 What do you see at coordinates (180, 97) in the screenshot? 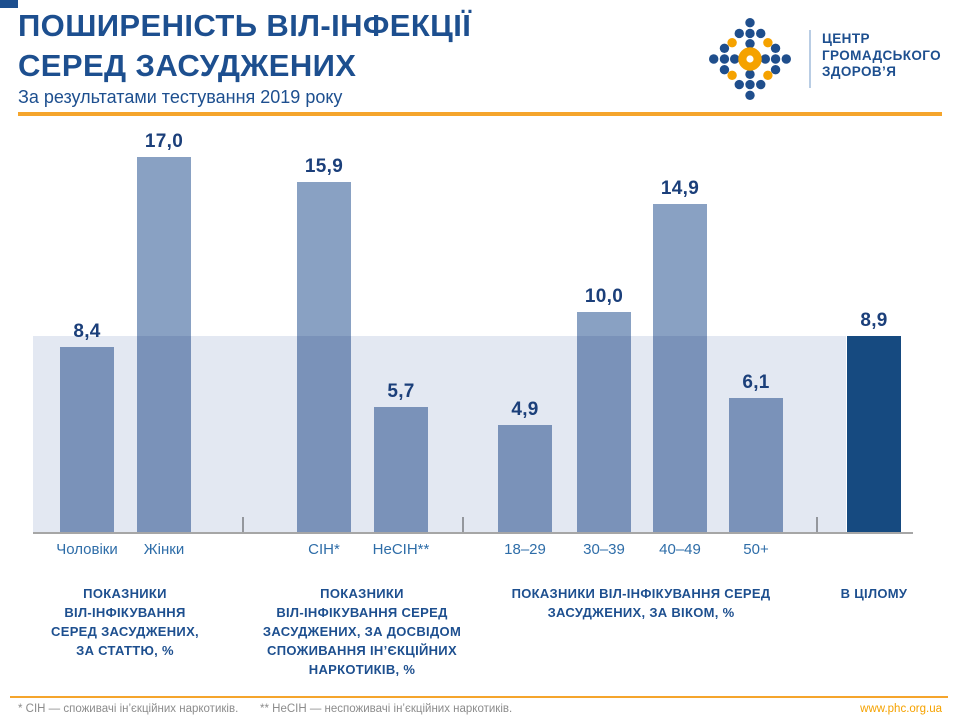
I see `page-subtitle: За результатами тестування 2019 року` at bounding box center [180, 97].